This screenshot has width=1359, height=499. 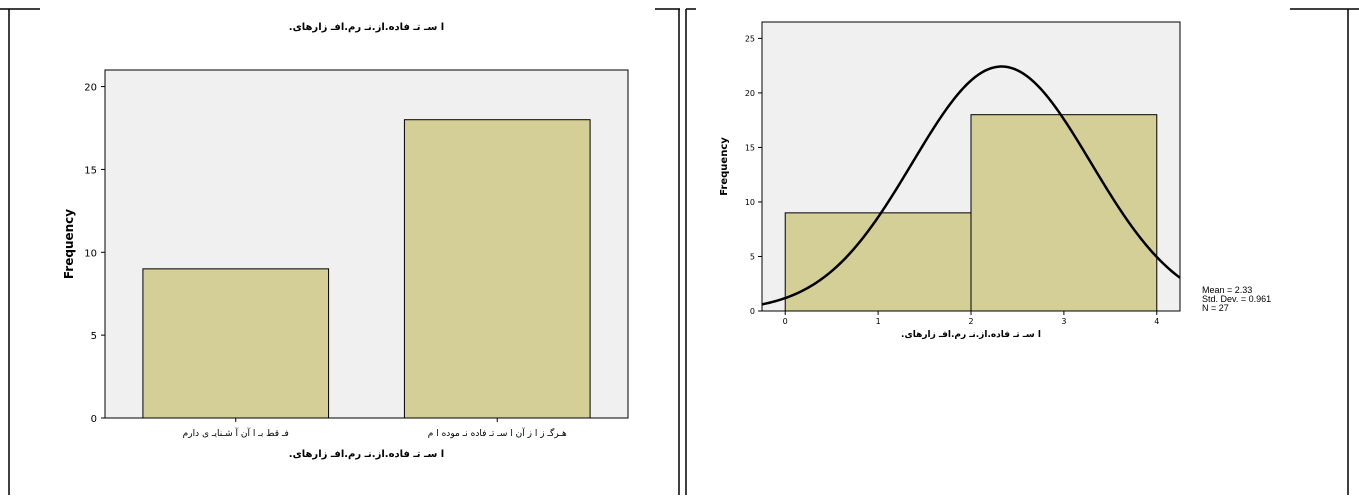 What do you see at coordinates (1156, 321) in the screenshot?
I see `x-tick-label: 4` at bounding box center [1156, 321].